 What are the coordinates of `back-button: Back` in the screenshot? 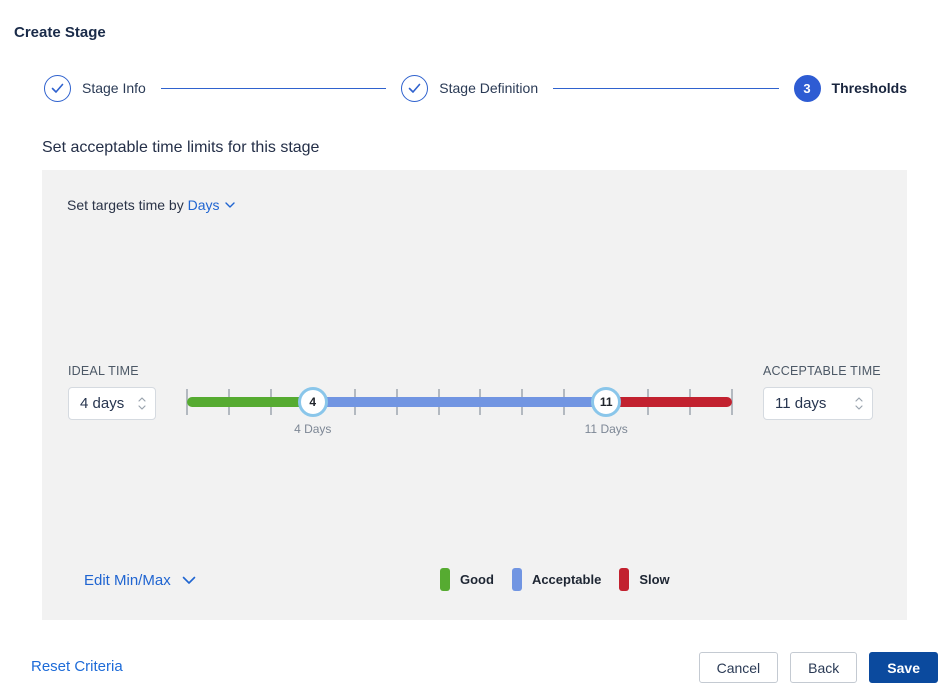 It's located at (824, 667).